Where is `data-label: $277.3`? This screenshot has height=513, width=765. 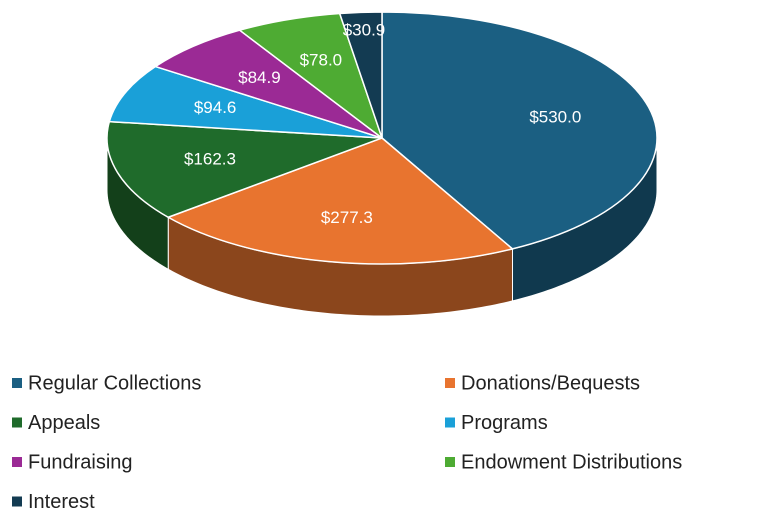
data-label: $277.3 is located at coordinates (347, 217).